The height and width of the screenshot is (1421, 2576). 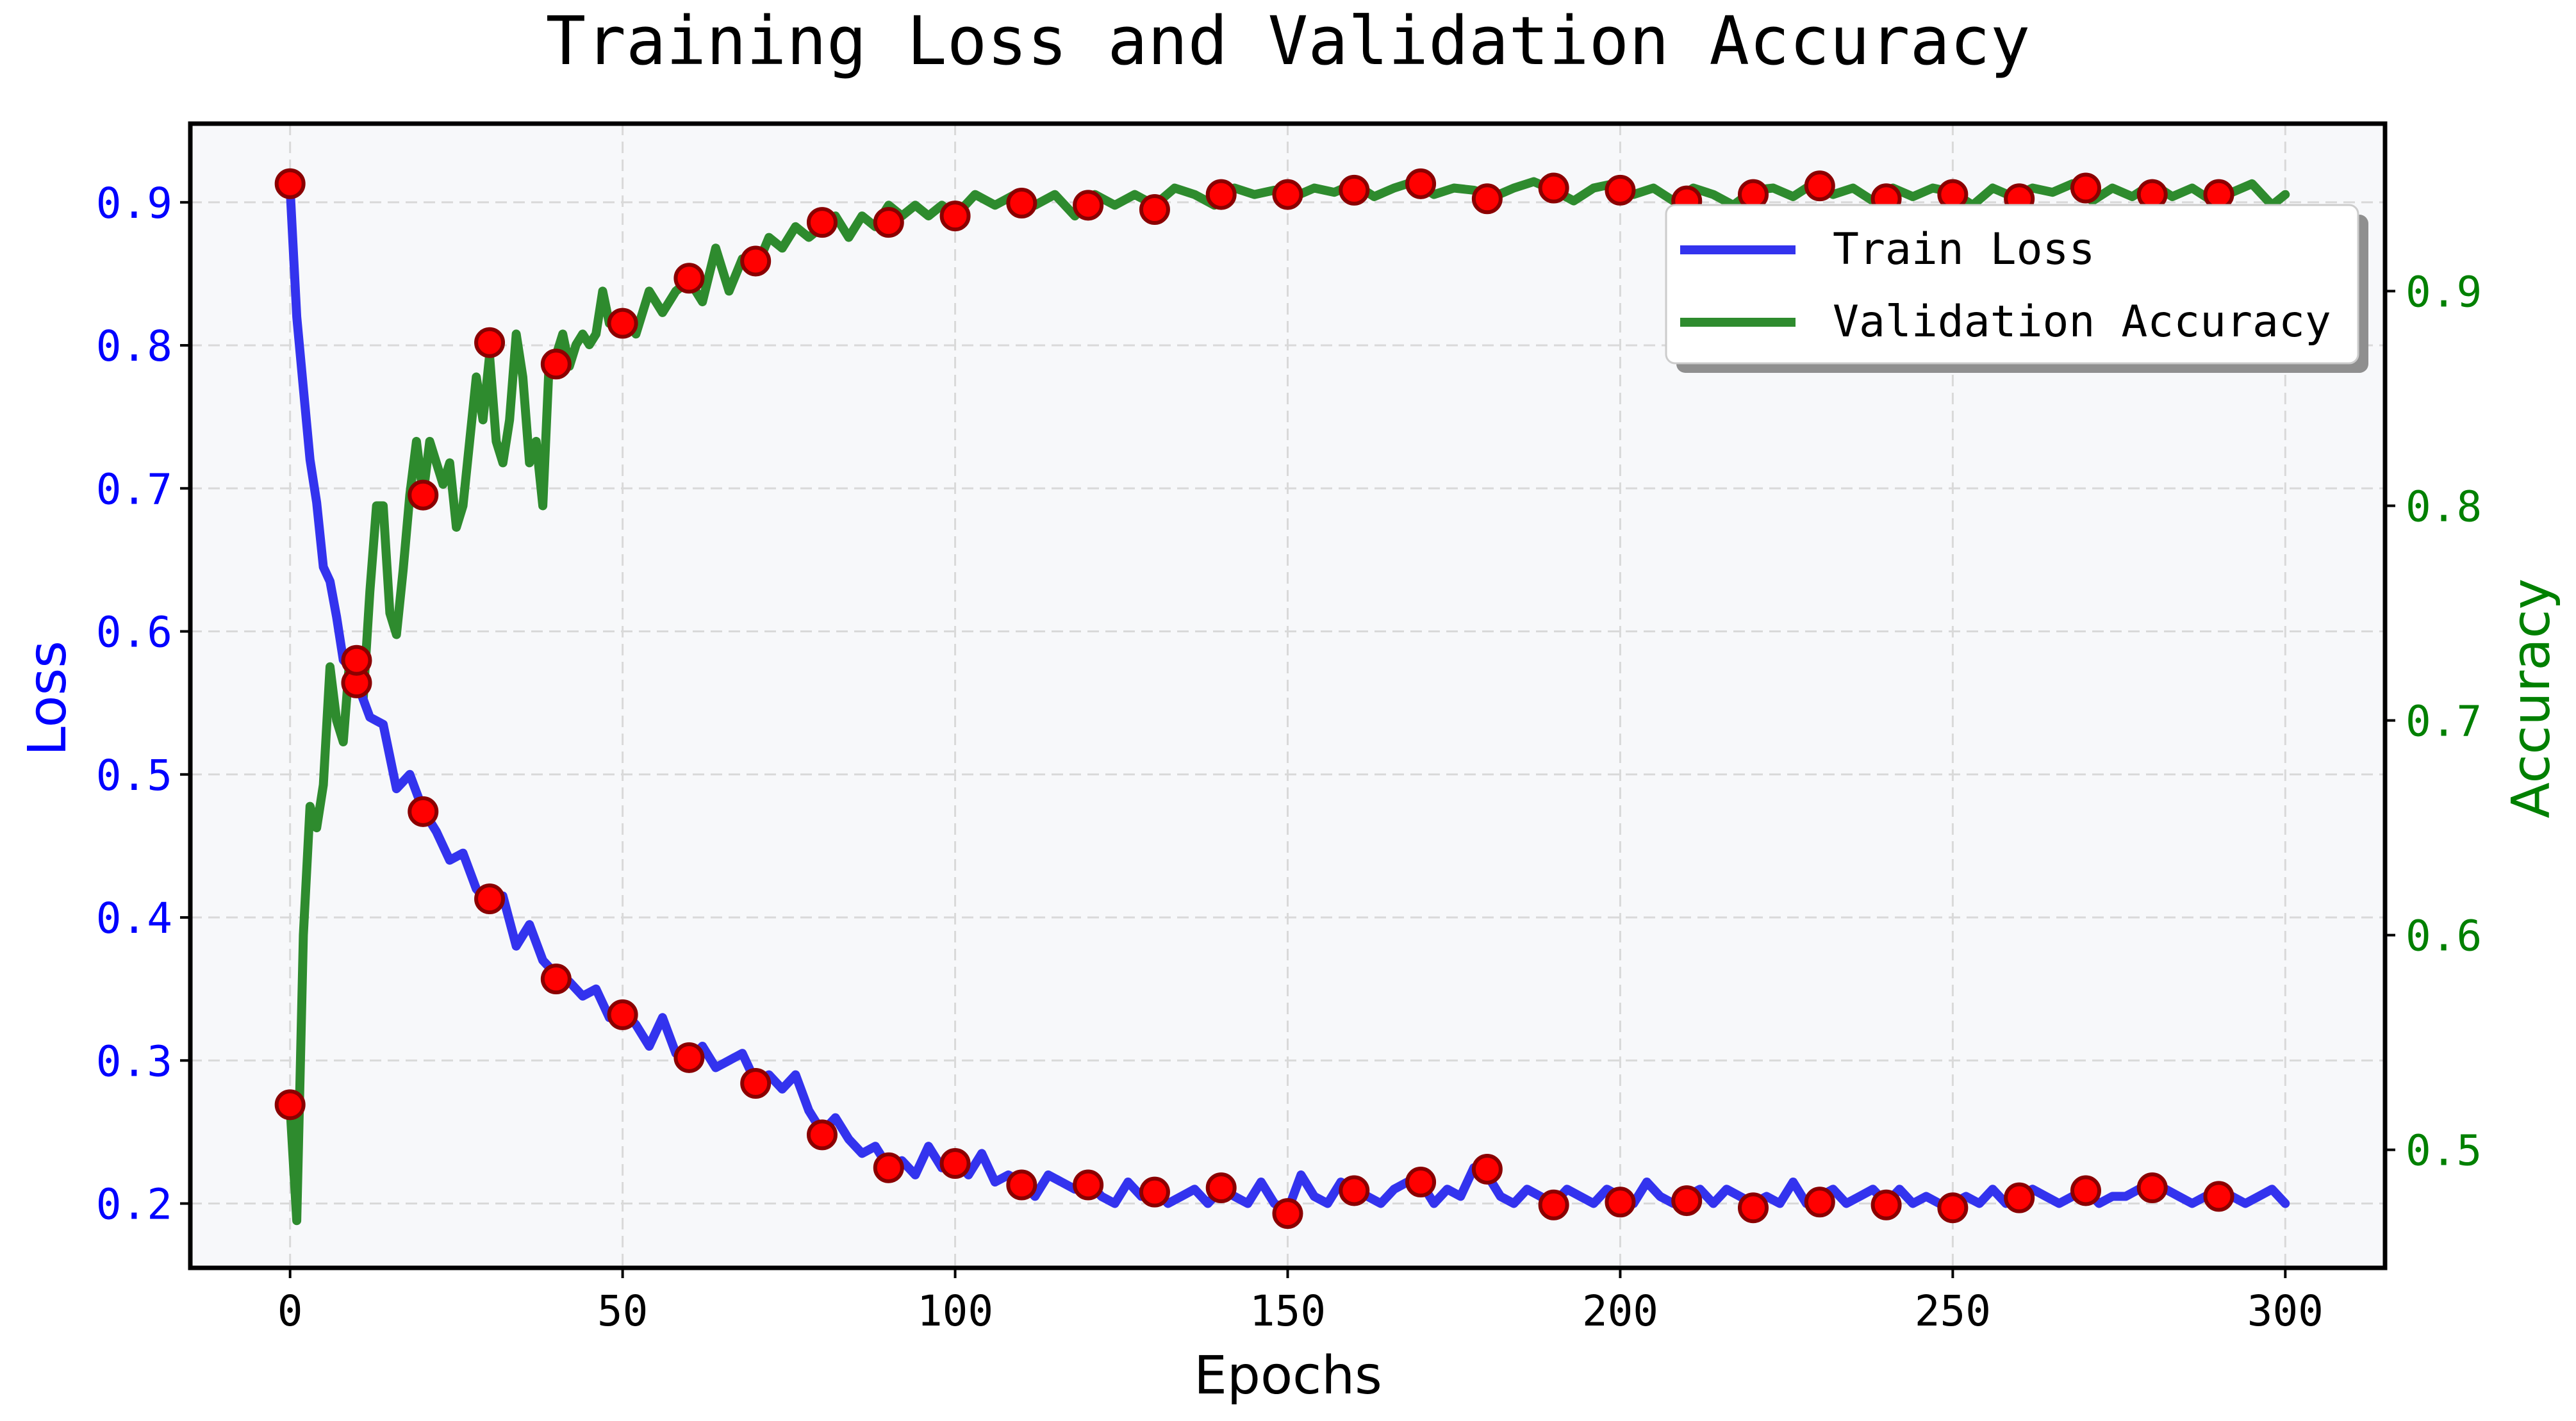 I want to click on legend-label-validation-accuracy: Validation Accuracy, so click(x=2082, y=322).